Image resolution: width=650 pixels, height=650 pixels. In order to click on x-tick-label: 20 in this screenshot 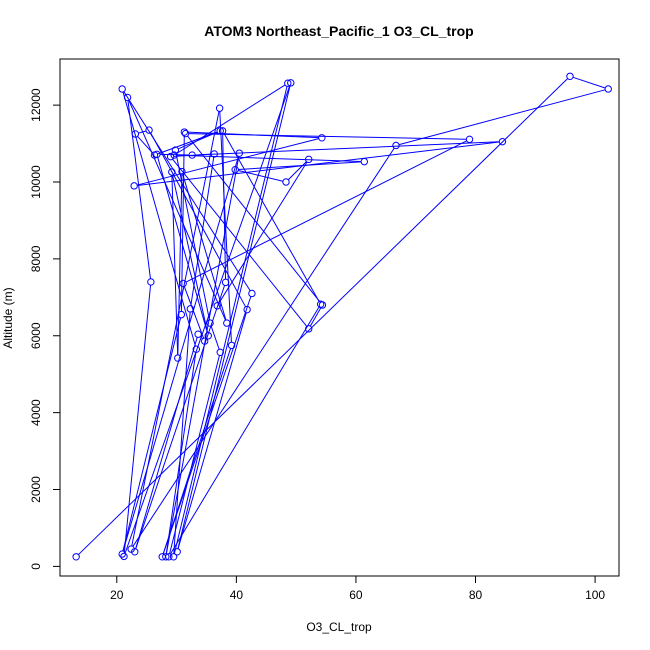, I will do `click(117, 595)`.